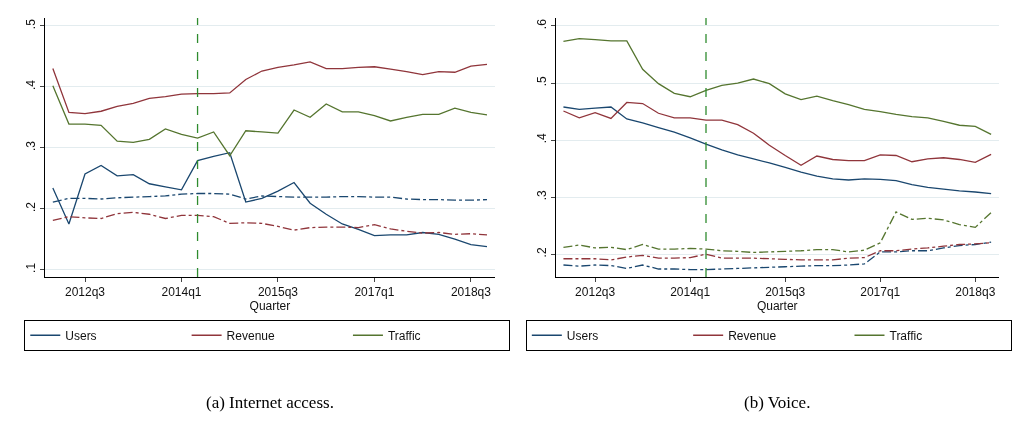 Image resolution: width=1029 pixels, height=427 pixels. I want to click on text: (b) Voice., so click(777, 402).